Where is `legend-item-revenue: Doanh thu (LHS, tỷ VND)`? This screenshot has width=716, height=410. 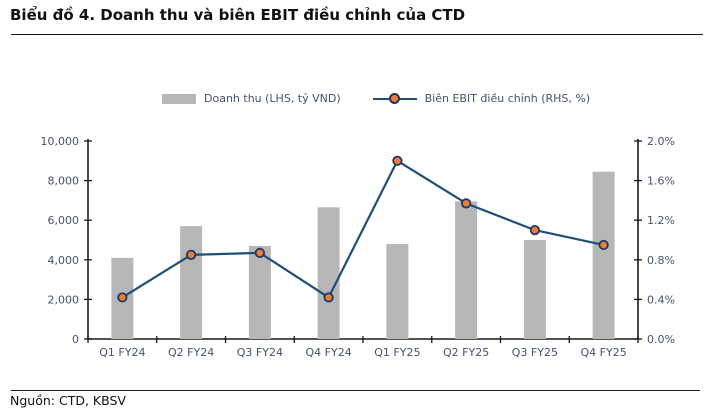 legend-item-revenue: Doanh thu (LHS, tỷ VND) is located at coordinates (251, 98).